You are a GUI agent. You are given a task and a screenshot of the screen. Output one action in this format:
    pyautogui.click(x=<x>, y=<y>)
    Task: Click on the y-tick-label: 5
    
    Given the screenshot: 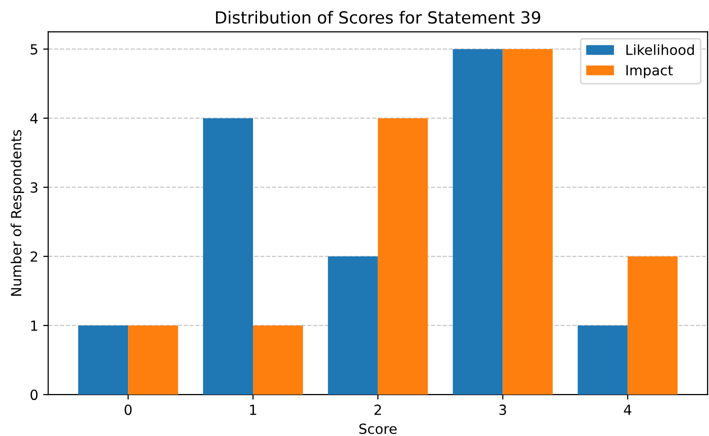 What is the action you would take?
    pyautogui.click(x=34, y=49)
    